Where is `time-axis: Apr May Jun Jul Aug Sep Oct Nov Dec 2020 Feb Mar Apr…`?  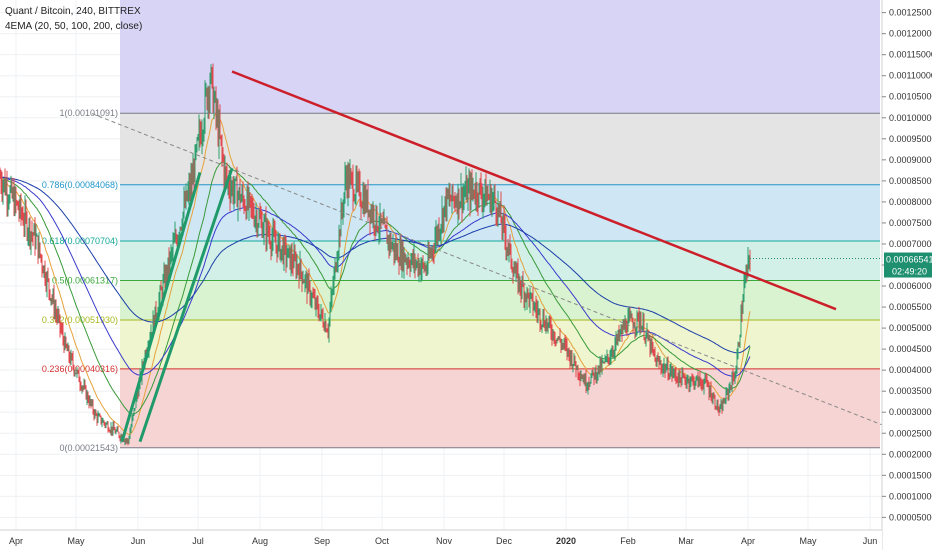 time-axis: Apr May Jun Jul Aug Sep Oct Nov Dec 2020 Feb Mar Apr… is located at coordinates (441, 539).